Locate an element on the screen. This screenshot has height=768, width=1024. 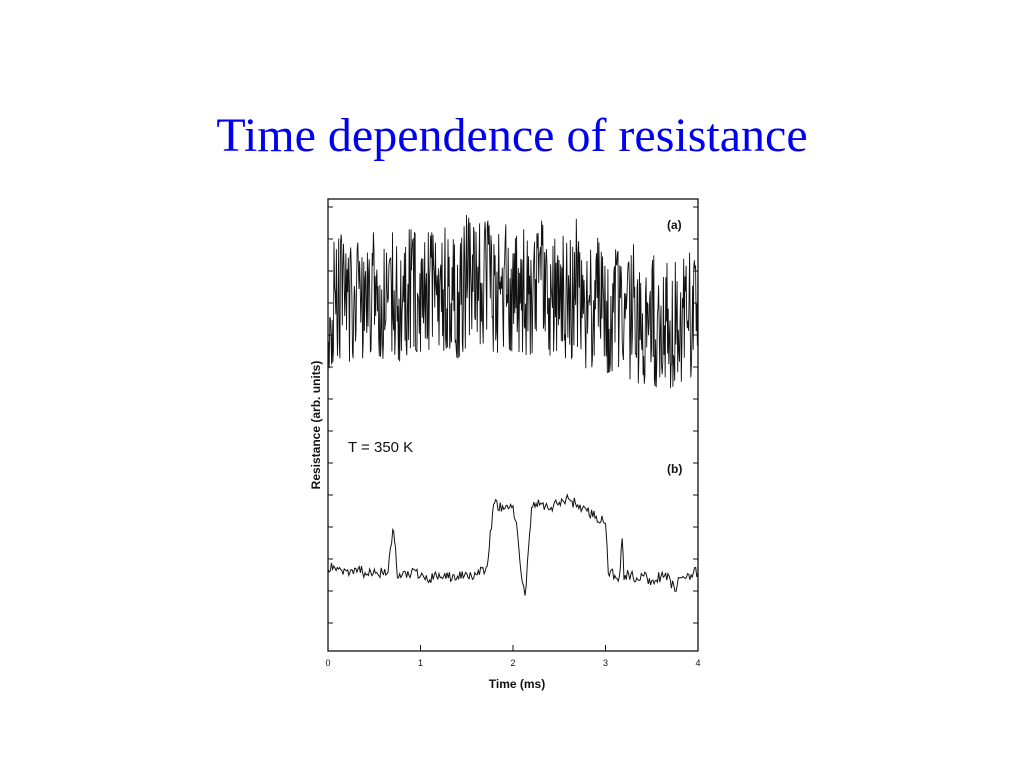
x-tick-labels: 0 1 2 3 4 is located at coordinates (512, 663).